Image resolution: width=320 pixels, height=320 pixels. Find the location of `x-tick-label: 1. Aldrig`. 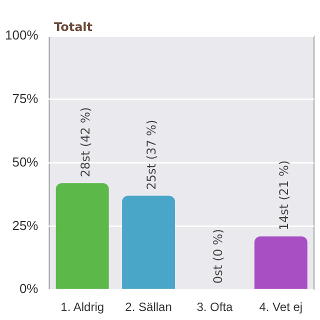

x-tick-label: 1. Aldrig is located at coordinates (82, 307).